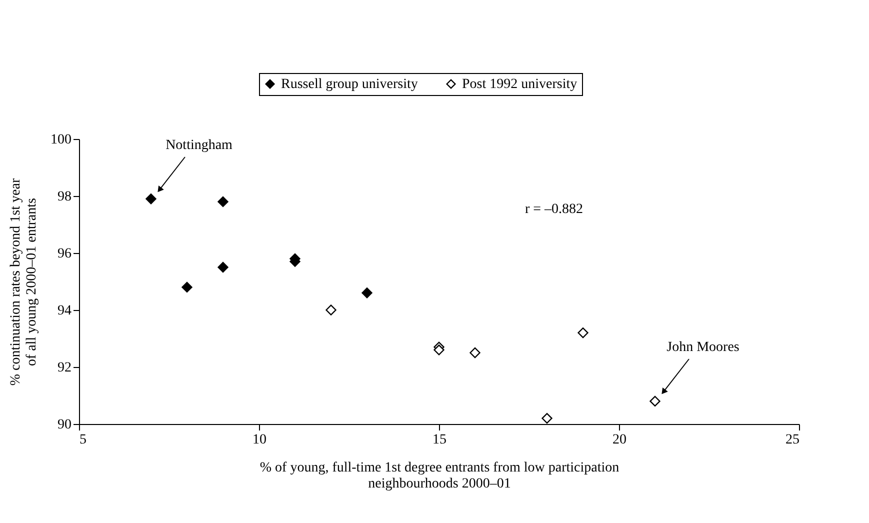 This screenshot has width=869, height=523. I want to click on y-tick-label: 100, so click(61, 140).